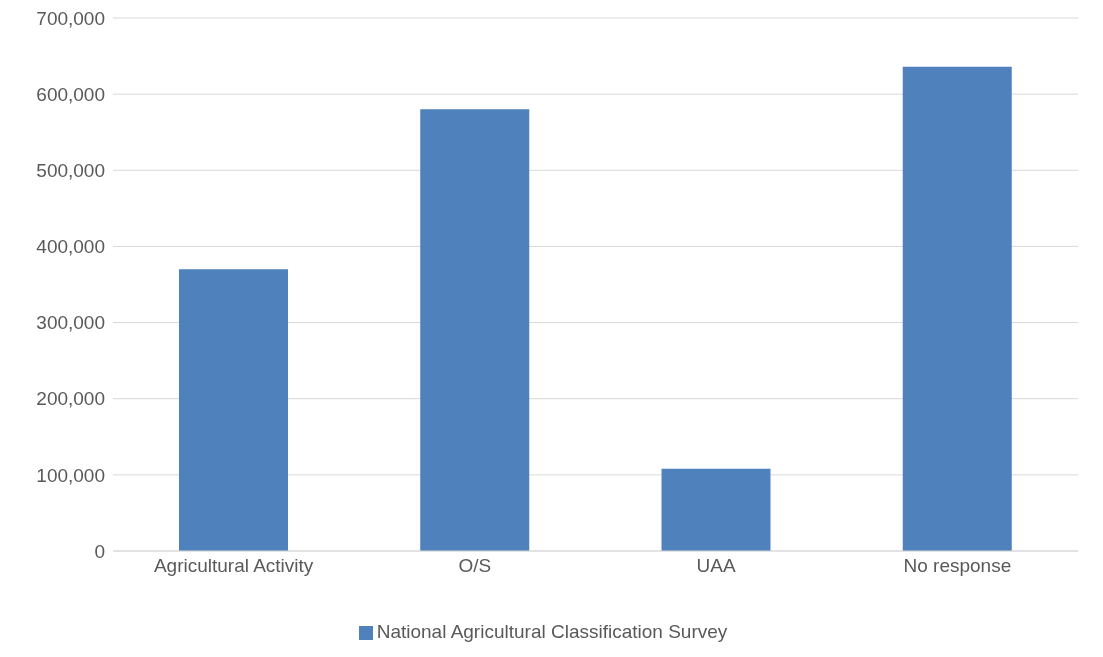 The height and width of the screenshot is (657, 1103). Describe the element at coordinates (70, 399) in the screenshot. I see `y-tick-label: 200,000` at that location.